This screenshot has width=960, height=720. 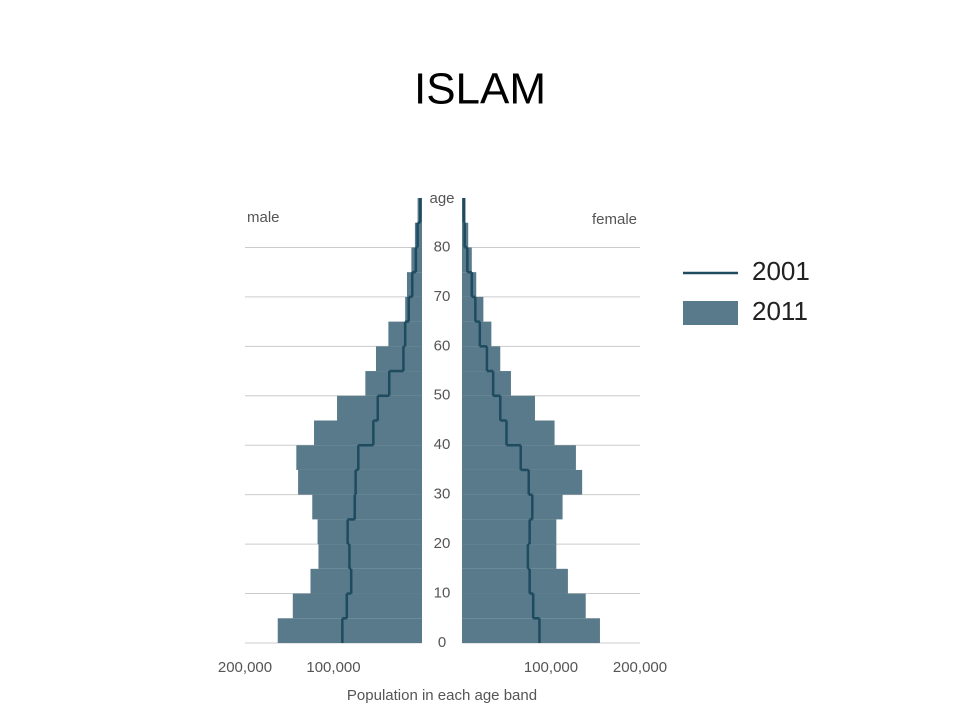 I want to click on legend-label: 2001, so click(x=781, y=271).